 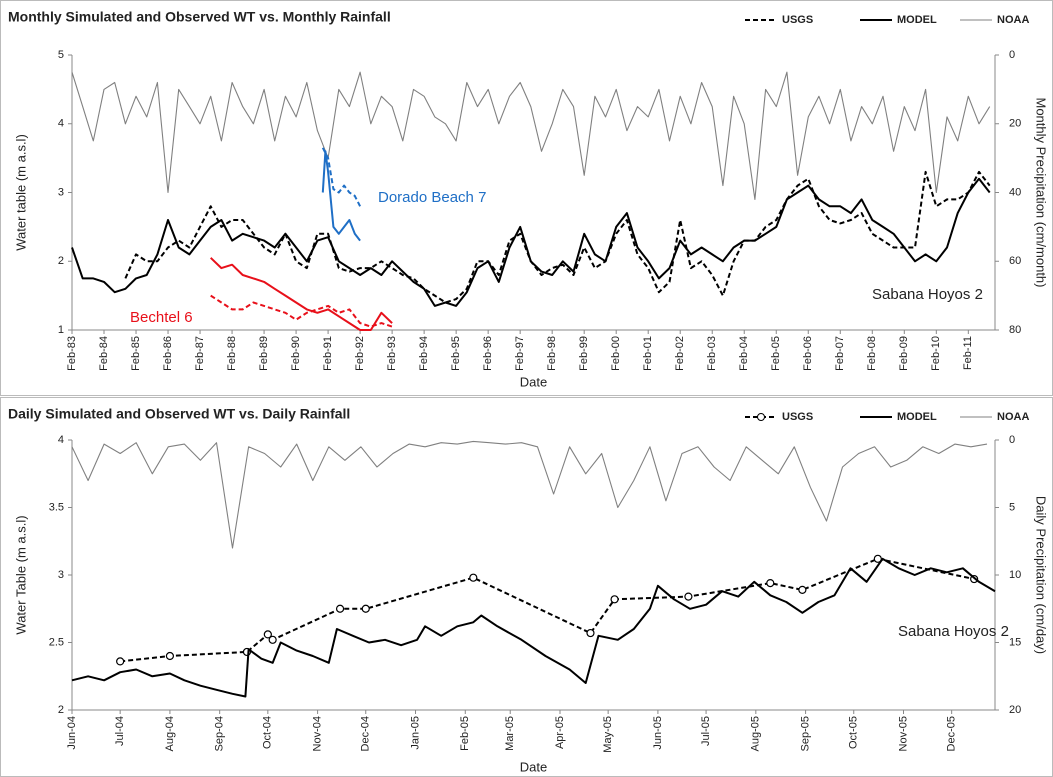 What do you see at coordinates (756, 733) in the screenshot?
I see `x-tick-label: Aug-05` at bounding box center [756, 733].